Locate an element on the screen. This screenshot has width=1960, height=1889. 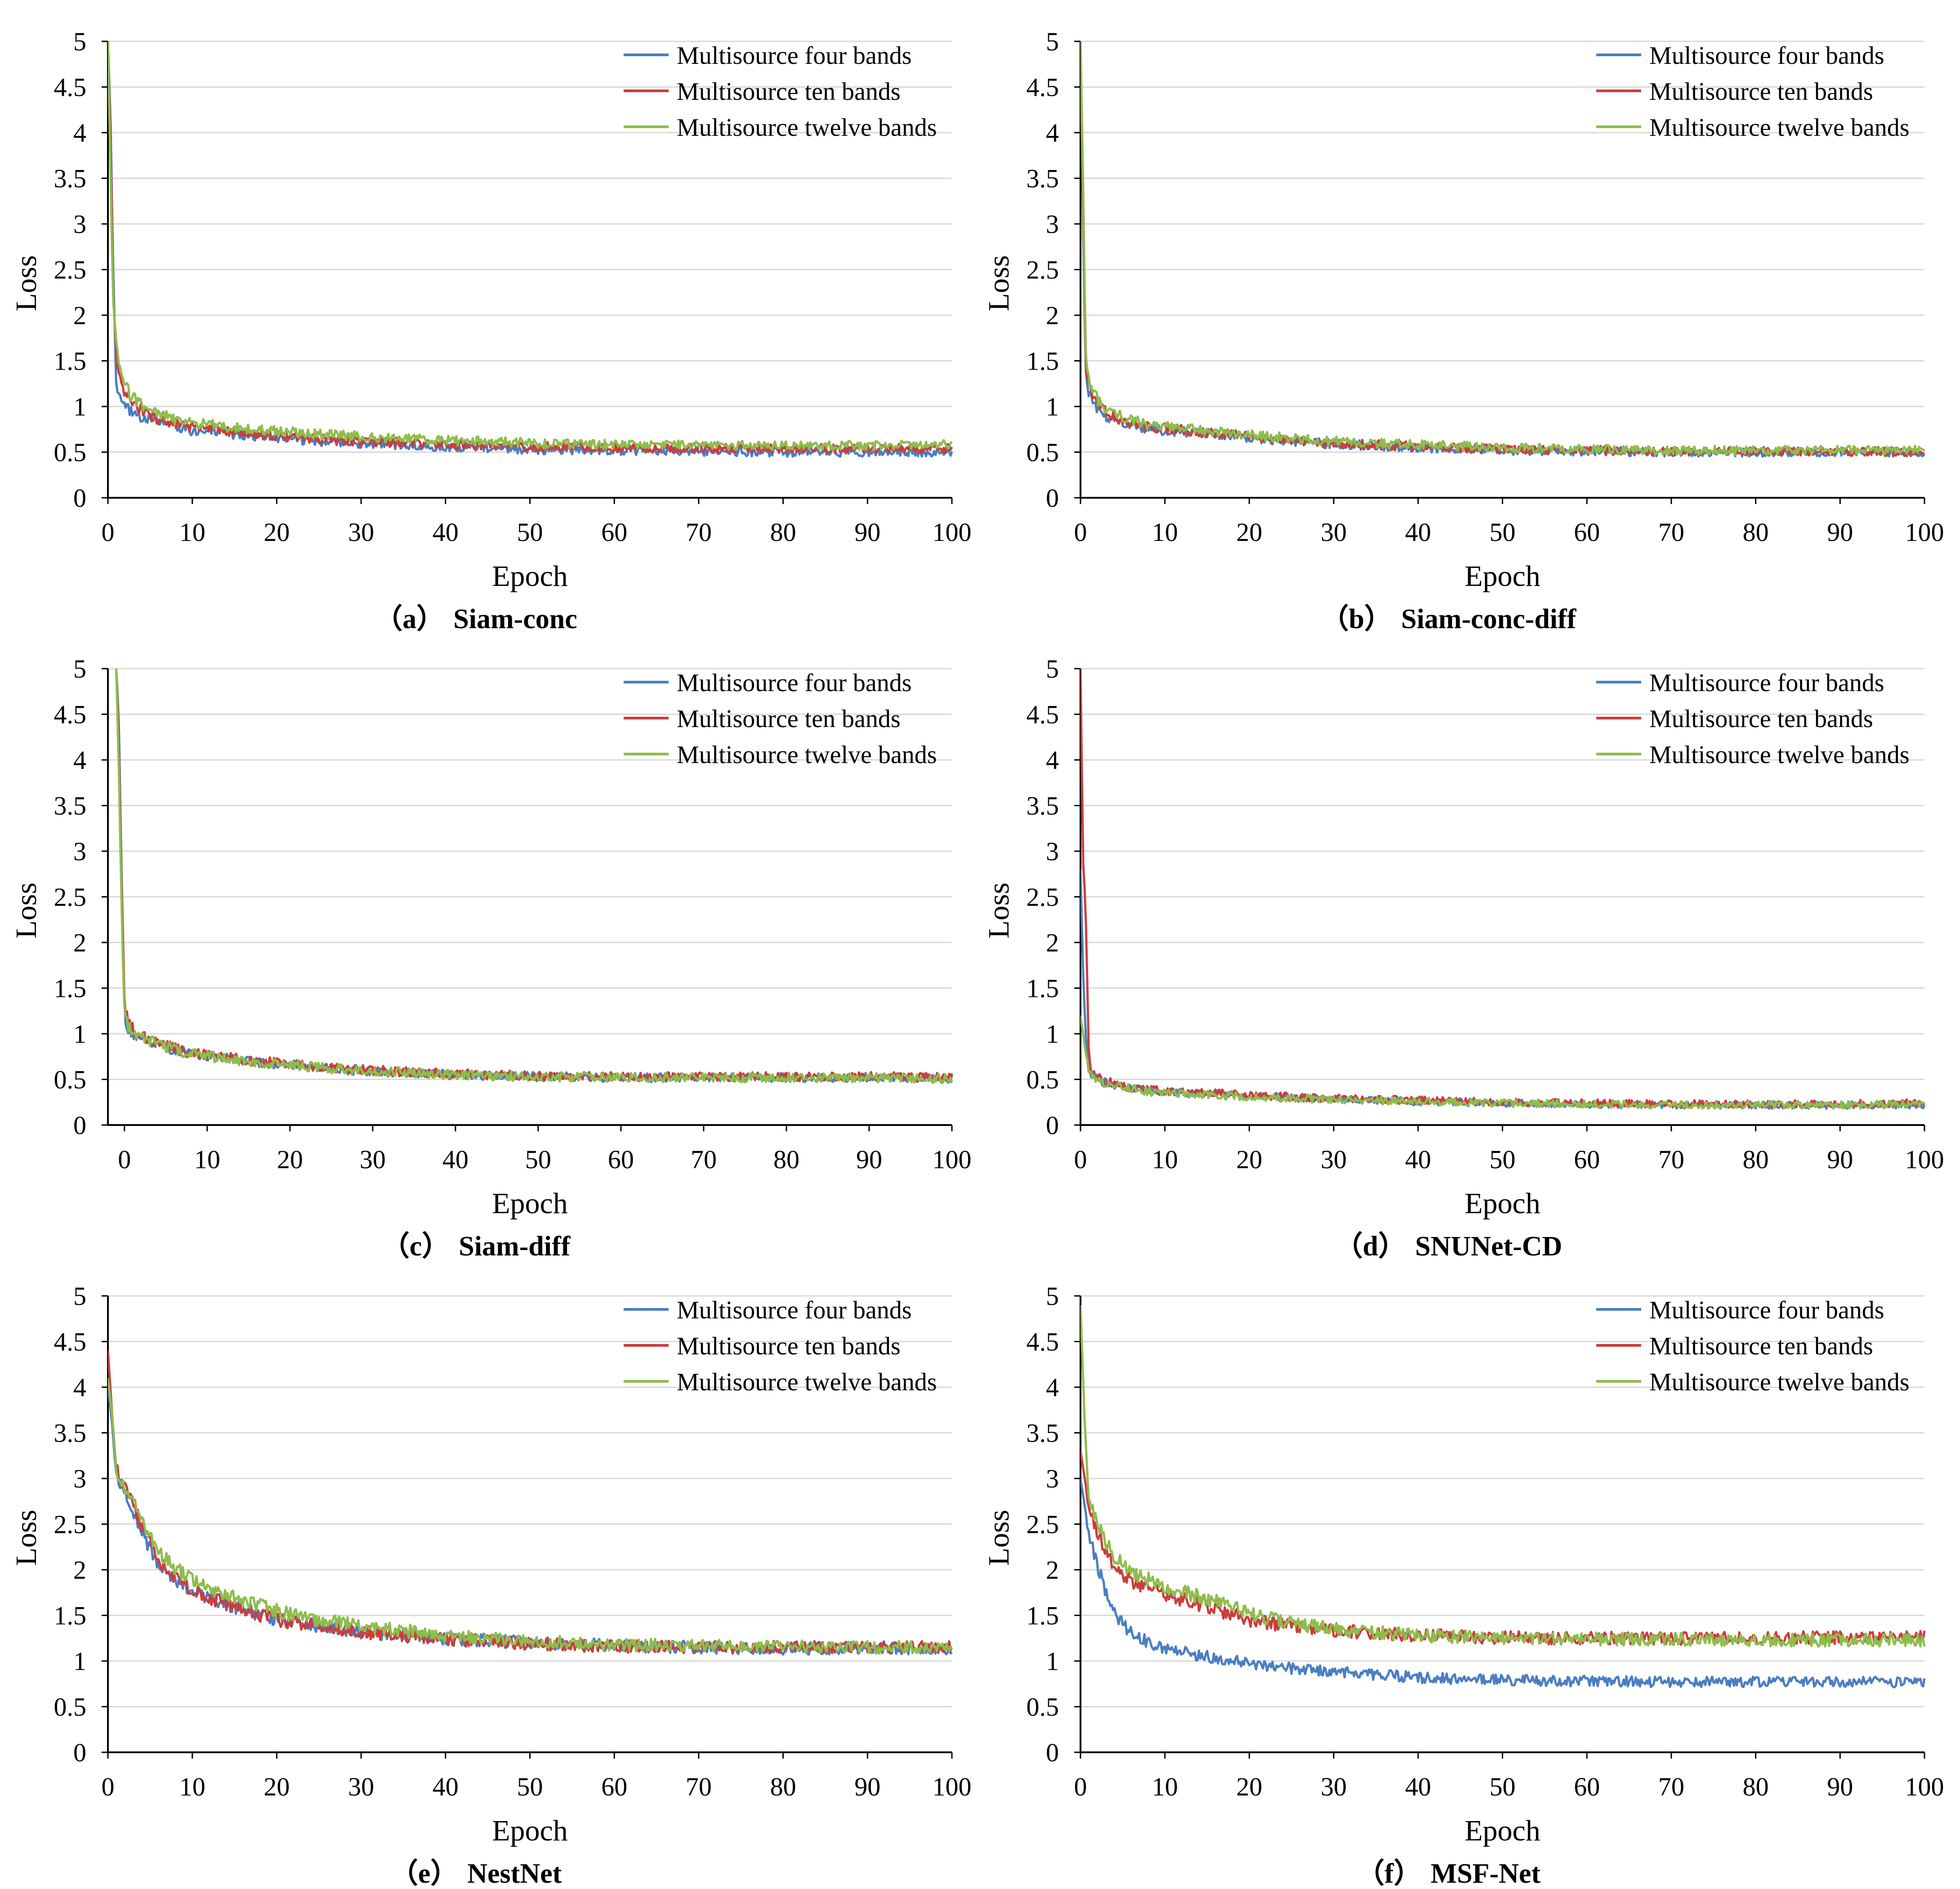
caption-name: Siam-diff is located at coordinates (515, 1246).